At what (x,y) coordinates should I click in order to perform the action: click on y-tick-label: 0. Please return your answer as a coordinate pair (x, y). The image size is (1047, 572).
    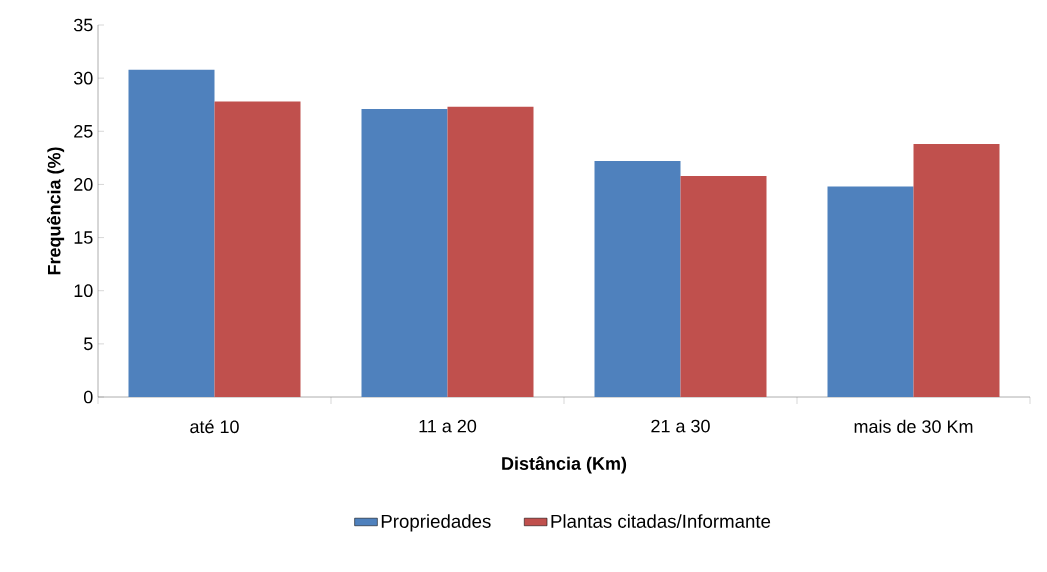
    Looking at the image, I should click on (88, 397).